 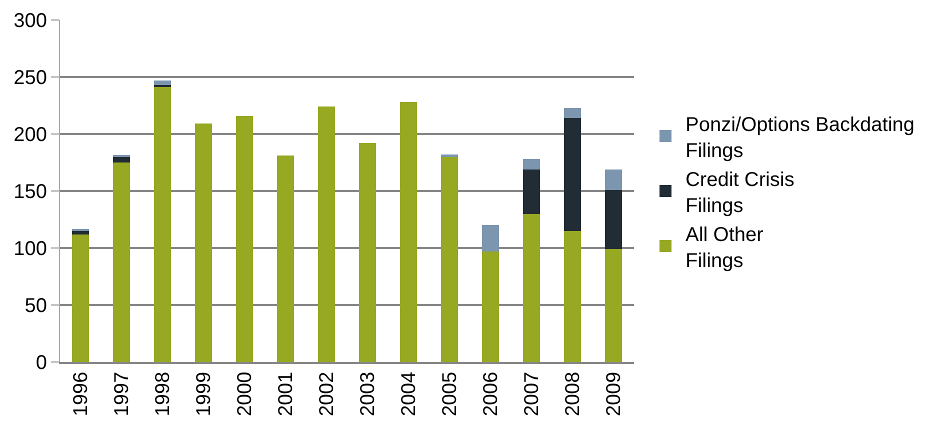 I want to click on y-tick-label: 300, so click(x=30, y=21).